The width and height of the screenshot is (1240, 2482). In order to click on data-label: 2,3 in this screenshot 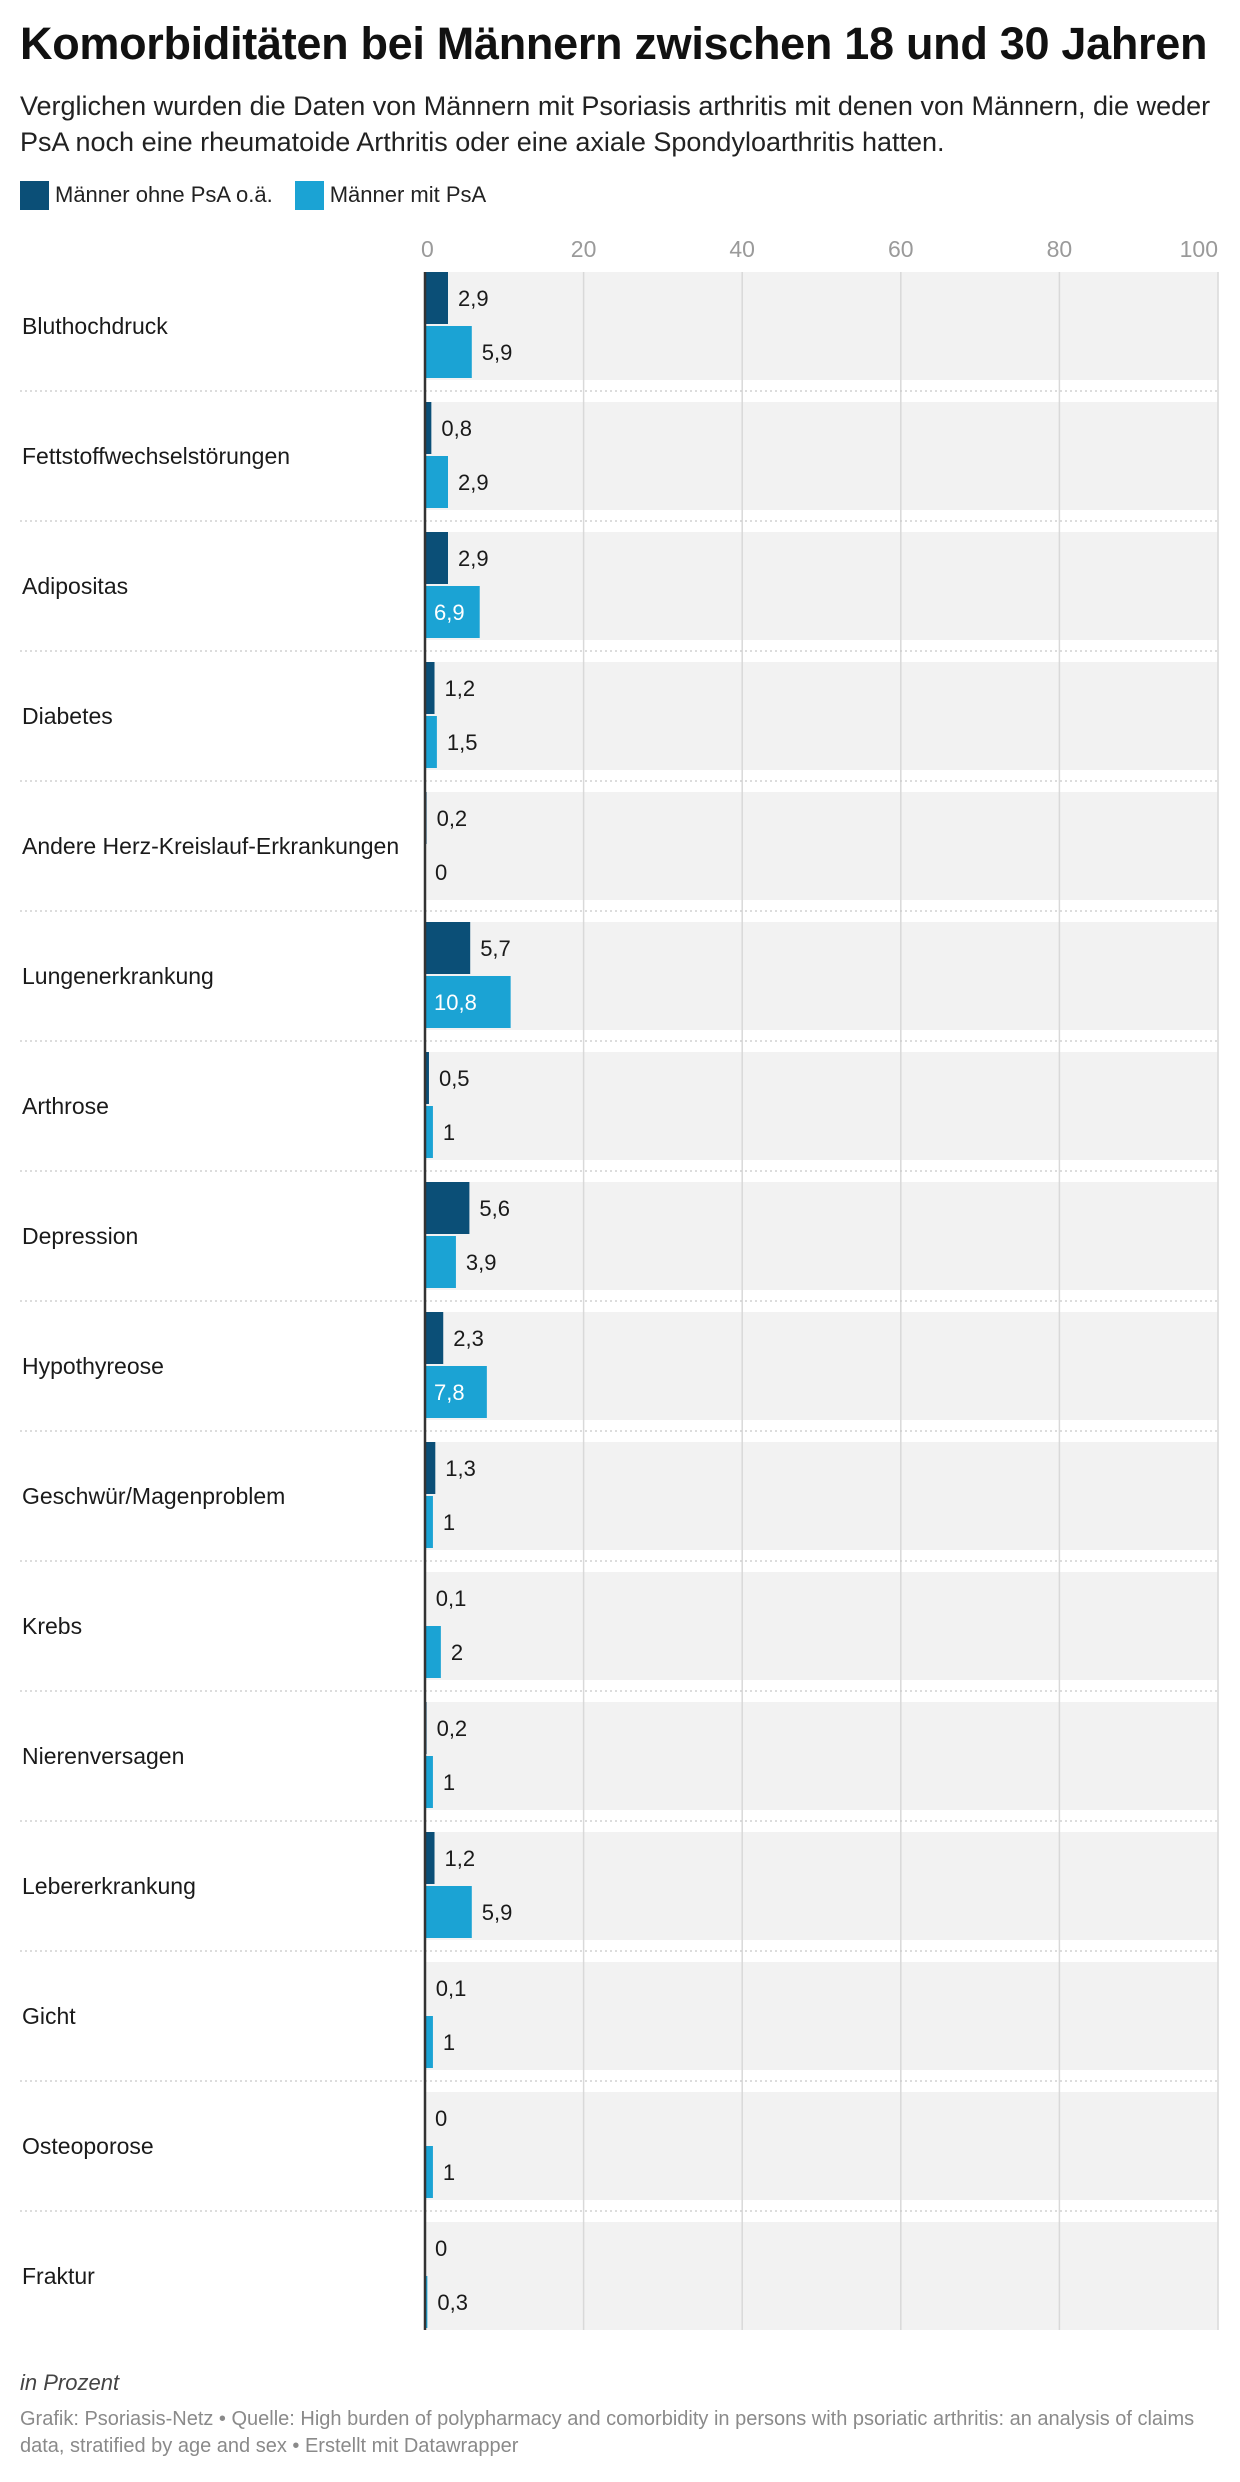, I will do `click(468, 1338)`.